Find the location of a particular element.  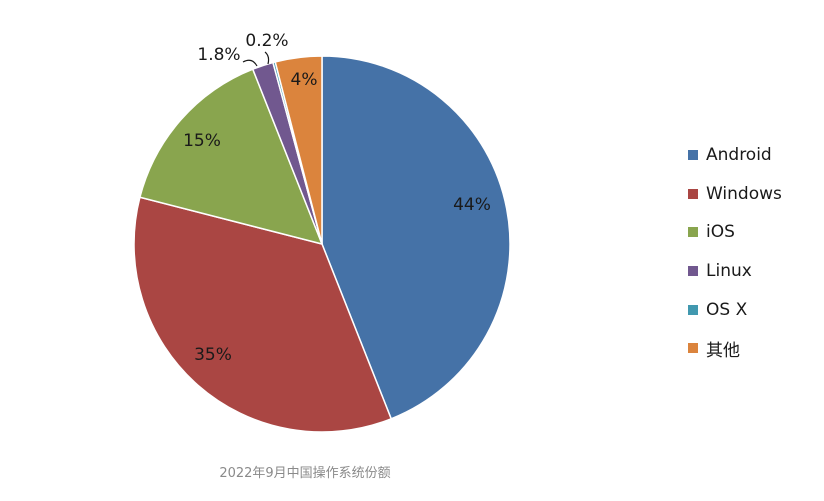

data-label-windows: 35% is located at coordinates (213, 355).